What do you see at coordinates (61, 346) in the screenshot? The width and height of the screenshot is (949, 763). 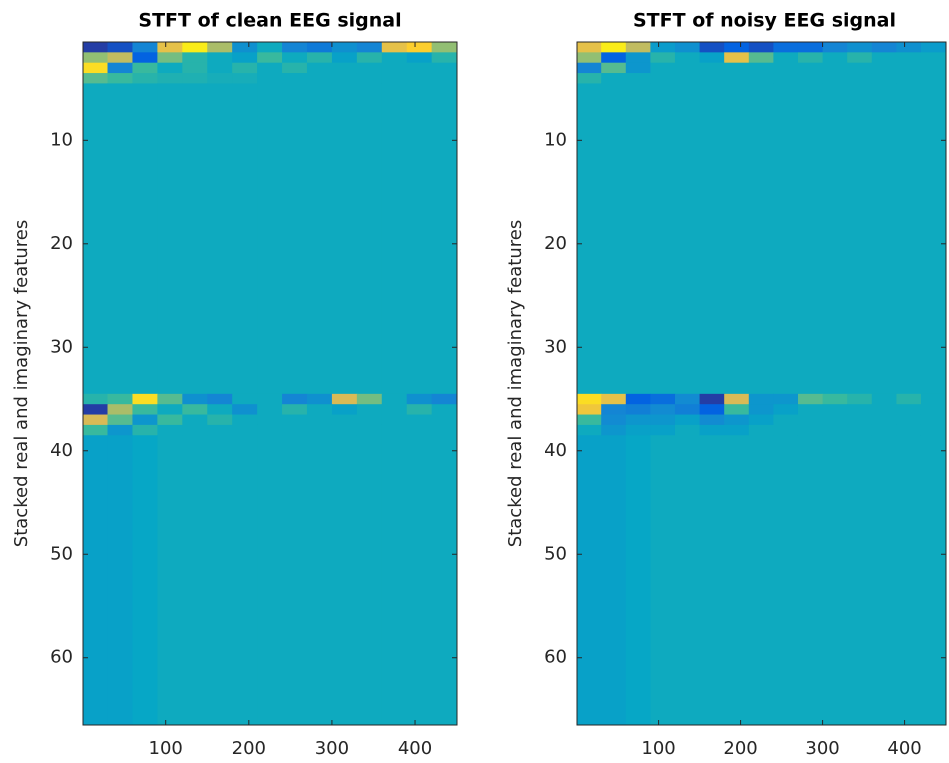 I see `y-tick-label: 30` at bounding box center [61, 346].